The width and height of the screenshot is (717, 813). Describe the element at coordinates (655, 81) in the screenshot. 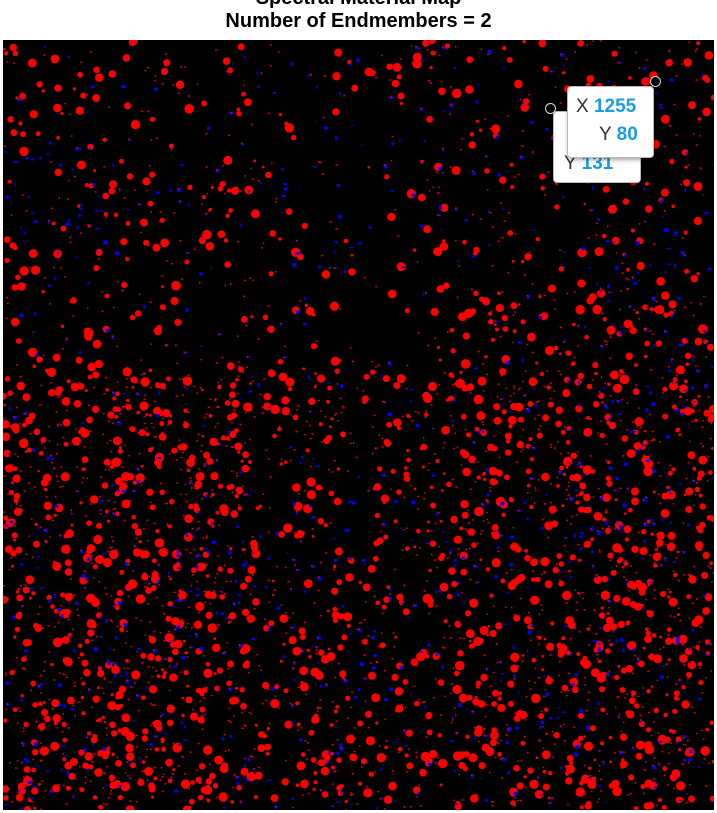

I see `datatip-marker-front` at that location.